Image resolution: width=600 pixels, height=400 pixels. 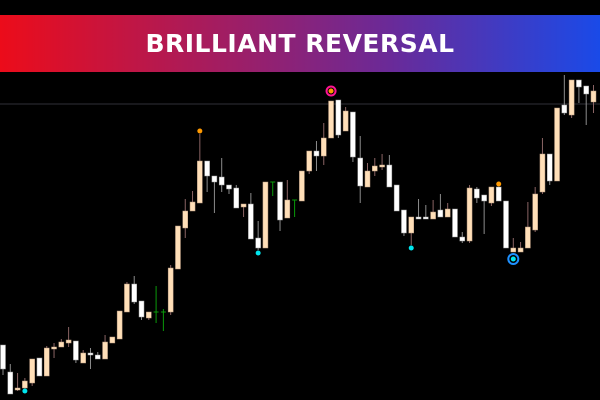 I want to click on banner-title: BRILLIANT REVERSAL, so click(x=300, y=43).